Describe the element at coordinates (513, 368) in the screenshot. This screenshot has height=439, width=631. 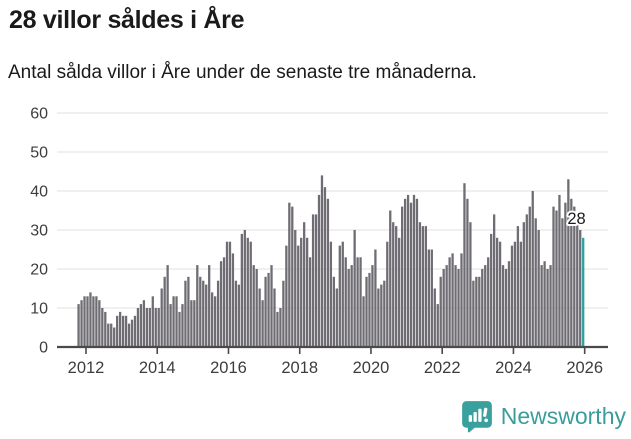
I see `x-axis-label: 2024` at that location.